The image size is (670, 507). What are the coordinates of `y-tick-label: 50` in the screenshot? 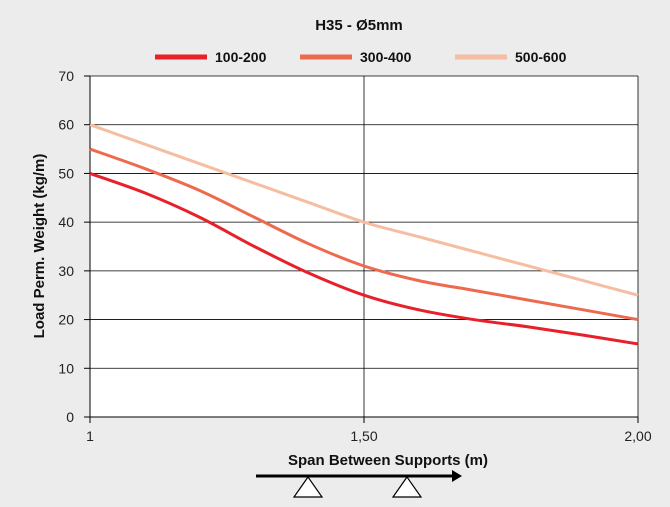 It's located at (66, 173).